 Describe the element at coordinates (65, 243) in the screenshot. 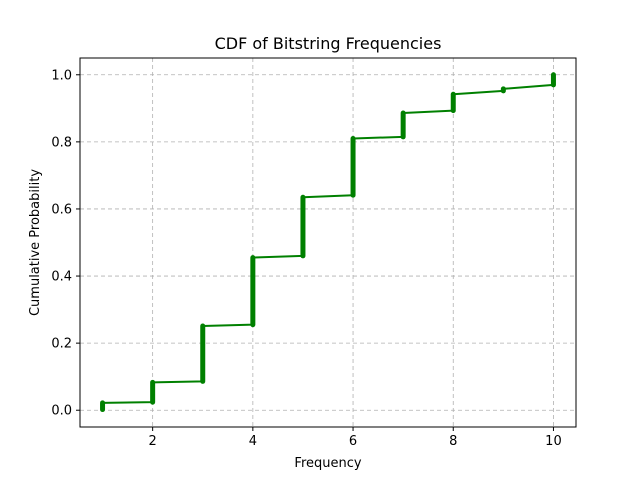

I see `y-axis-ticks: 0.0 0.2 0.4 0.6 0.8 1.0` at that location.